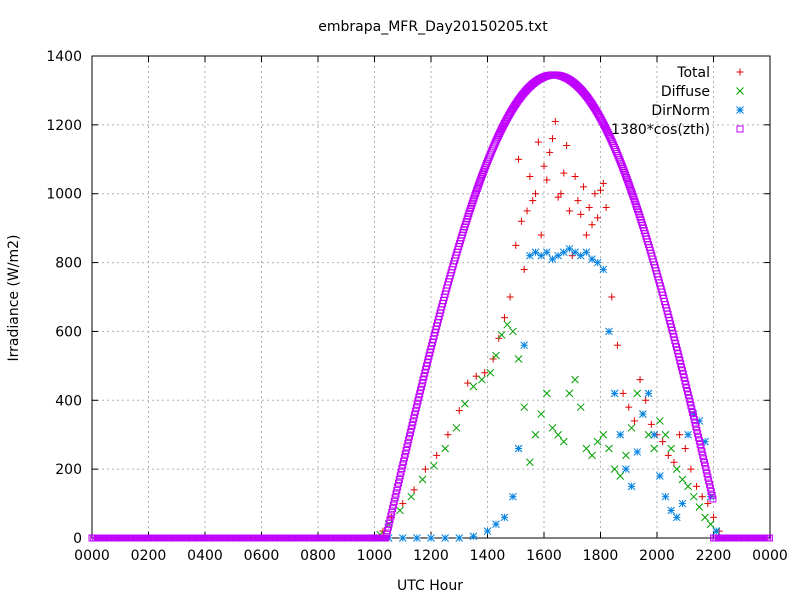  What do you see at coordinates (544, 556) in the screenshot?
I see `x-tick-label: 1600` at bounding box center [544, 556].